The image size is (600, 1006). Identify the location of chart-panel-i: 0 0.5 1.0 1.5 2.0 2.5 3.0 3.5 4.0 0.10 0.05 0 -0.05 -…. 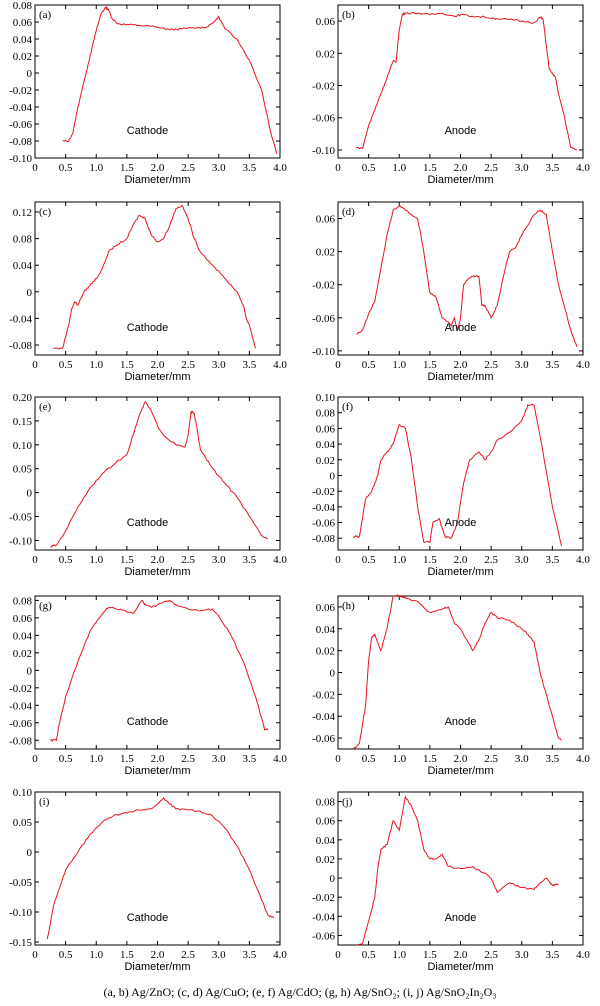
(148, 880).